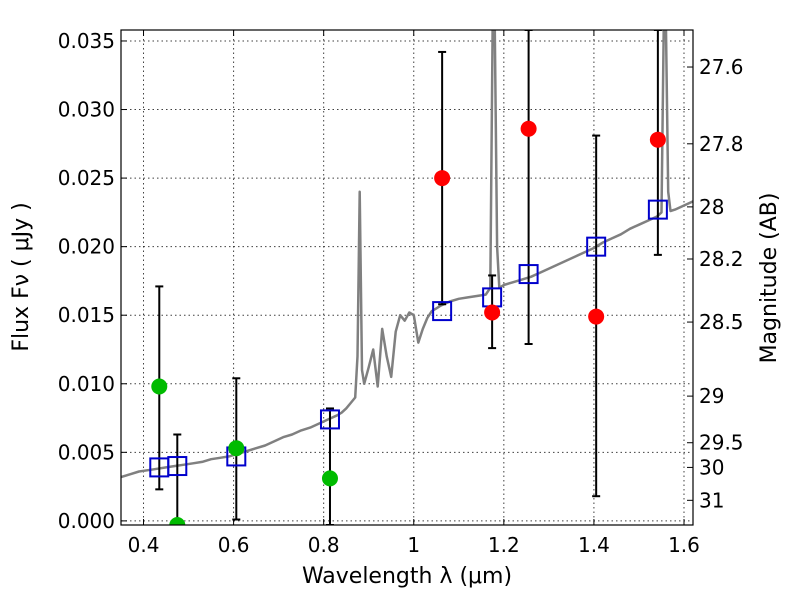 The height and width of the screenshot is (600, 800). I want to click on y-tick-label: 0.015, so click(86, 315).